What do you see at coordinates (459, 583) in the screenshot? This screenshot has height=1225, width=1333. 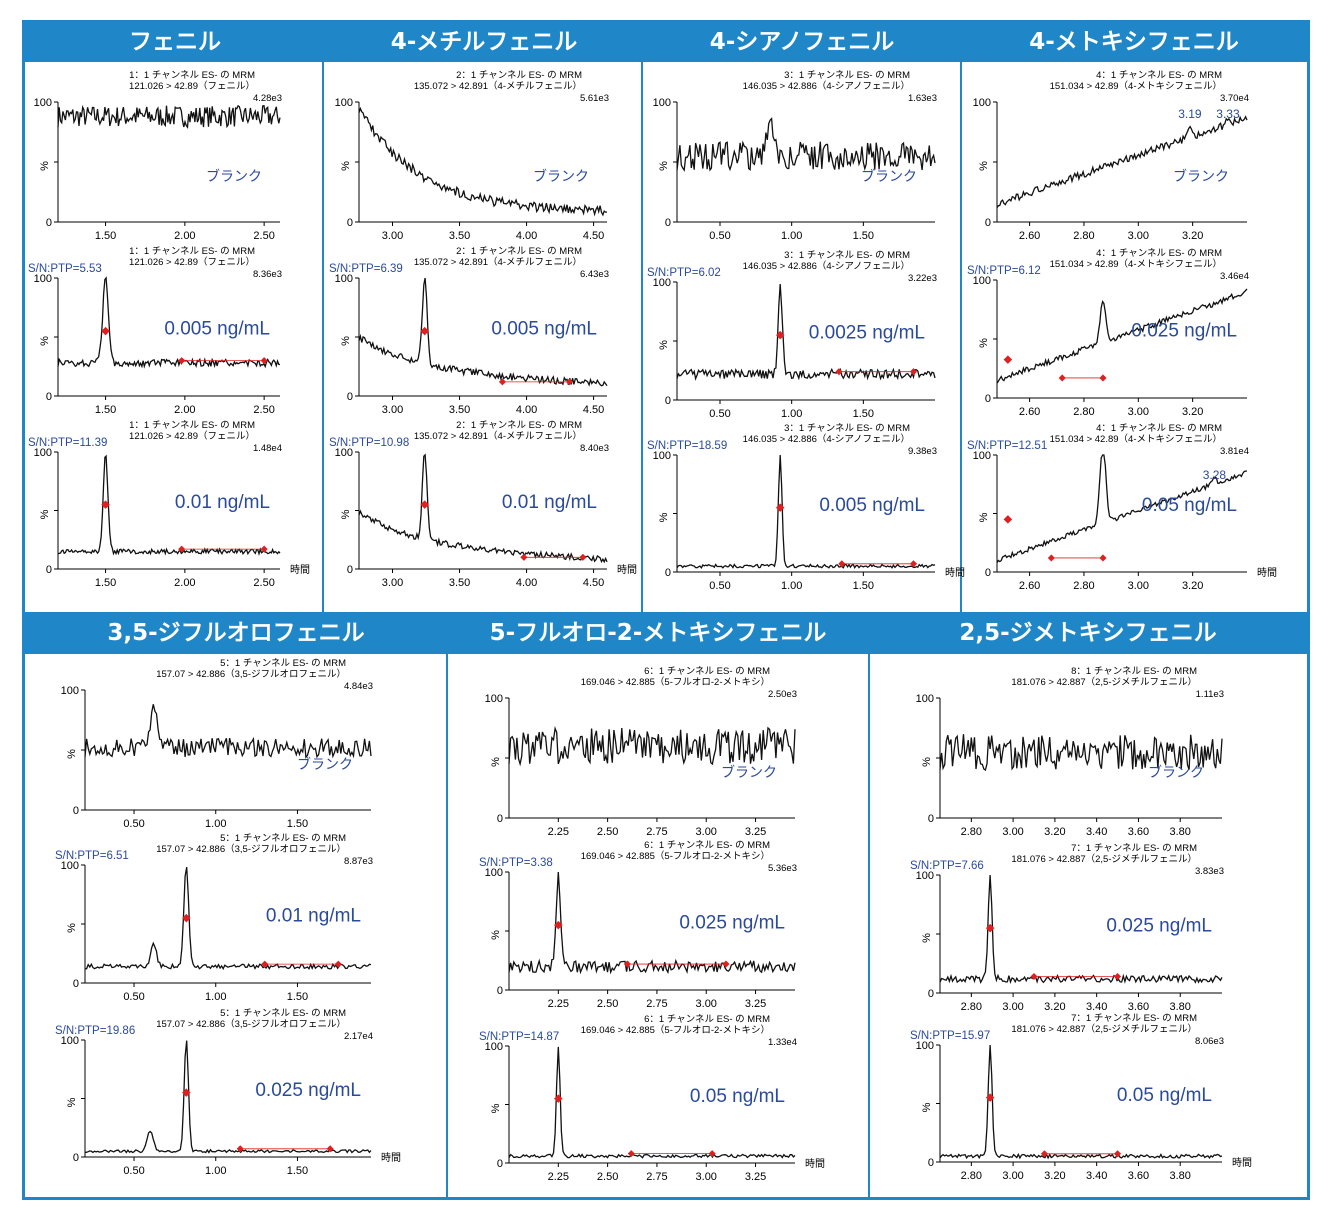 I see `x-tick-label: 3.50` at bounding box center [459, 583].